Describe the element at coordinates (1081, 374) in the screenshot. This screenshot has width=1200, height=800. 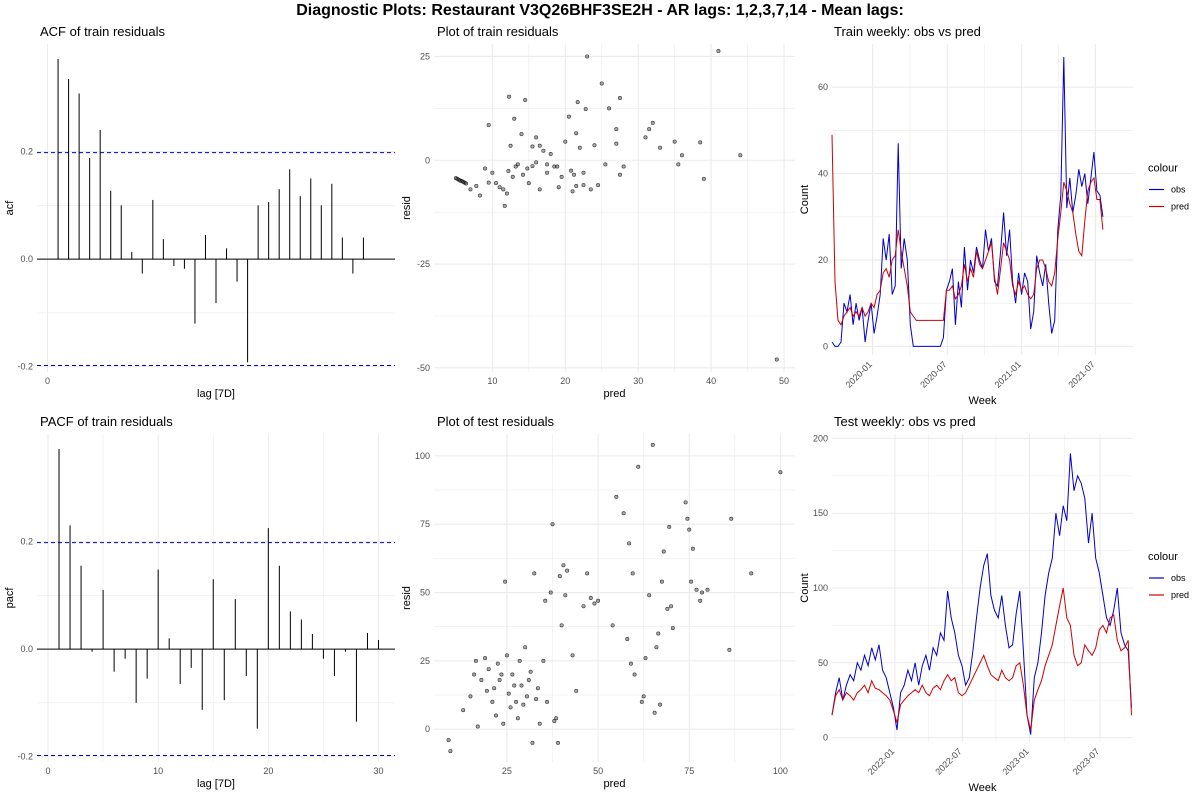
I see `x-tick-label: 2021-07` at that location.